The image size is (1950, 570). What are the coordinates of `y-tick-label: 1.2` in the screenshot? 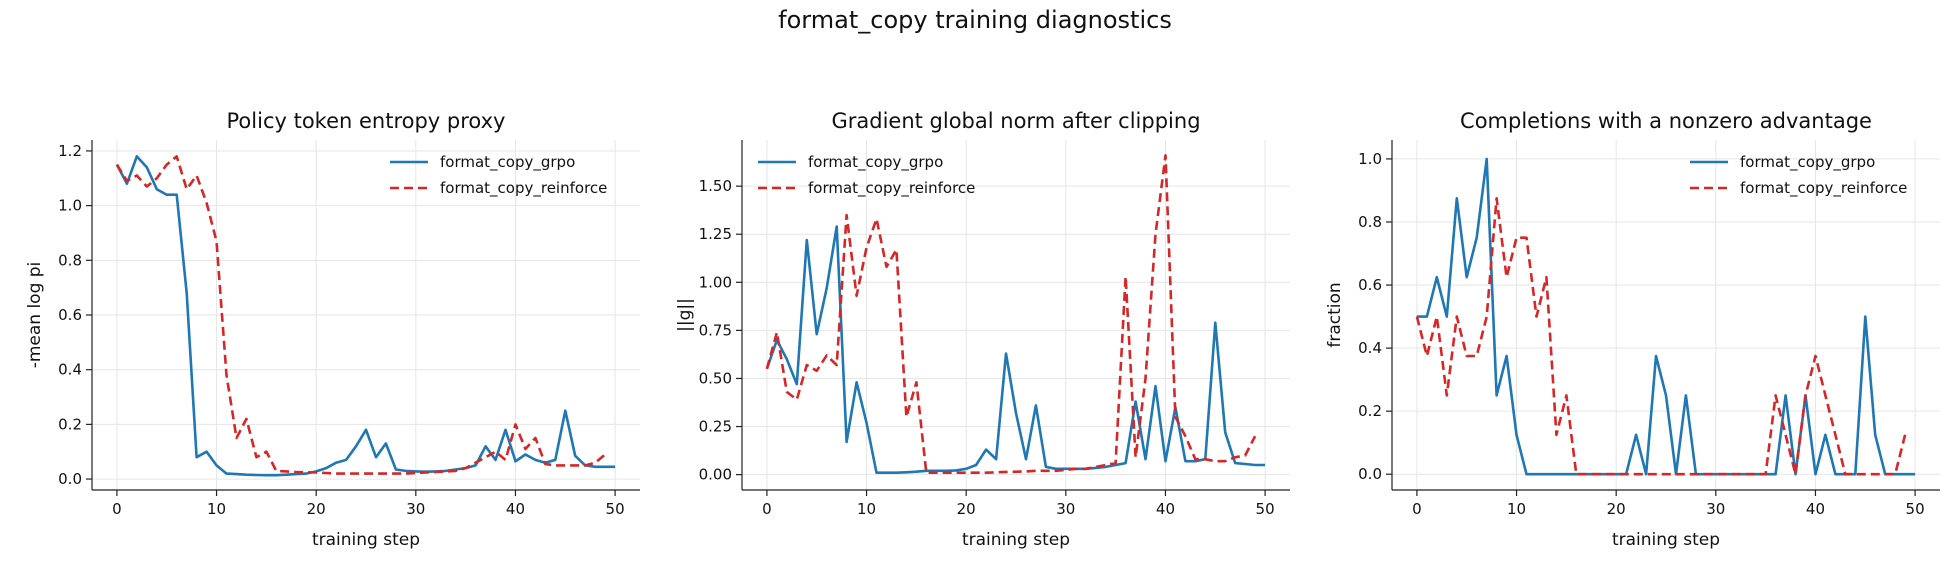 It's located at (70, 151).